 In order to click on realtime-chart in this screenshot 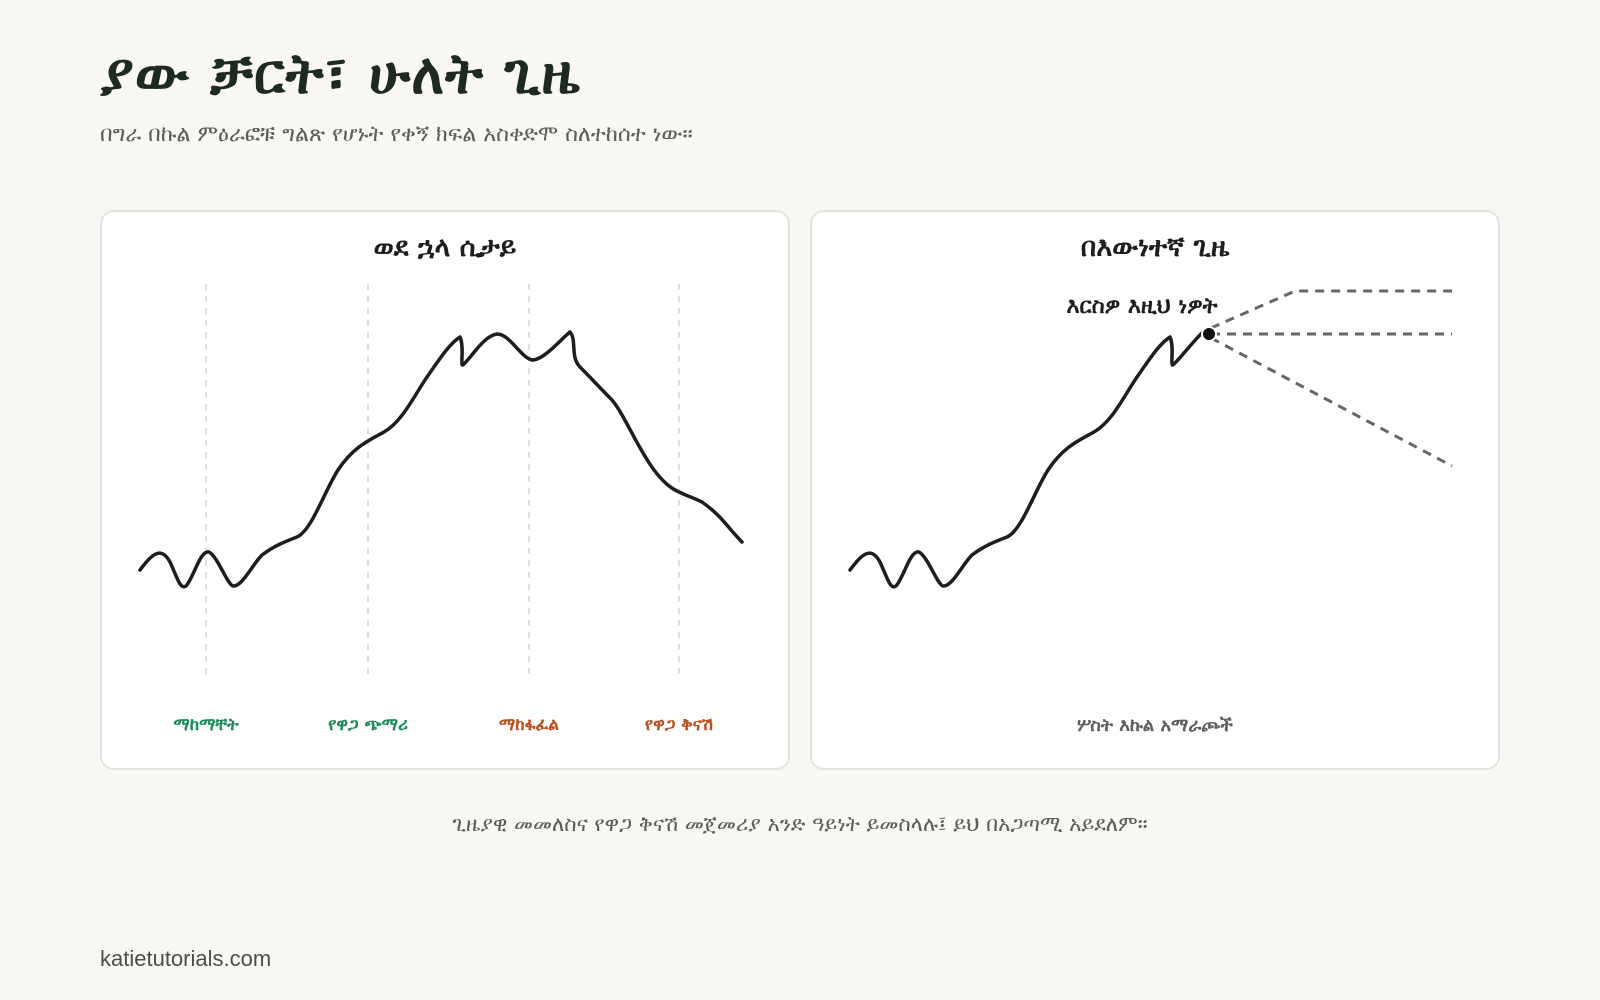, I will do `click(1150, 439)`.